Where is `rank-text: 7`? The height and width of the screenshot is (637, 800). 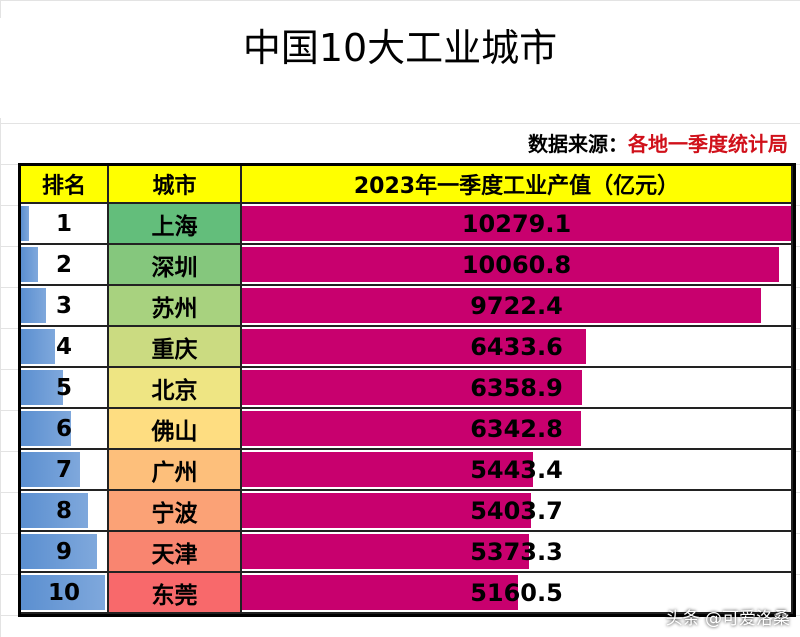 rank-text: 7 is located at coordinates (63, 469).